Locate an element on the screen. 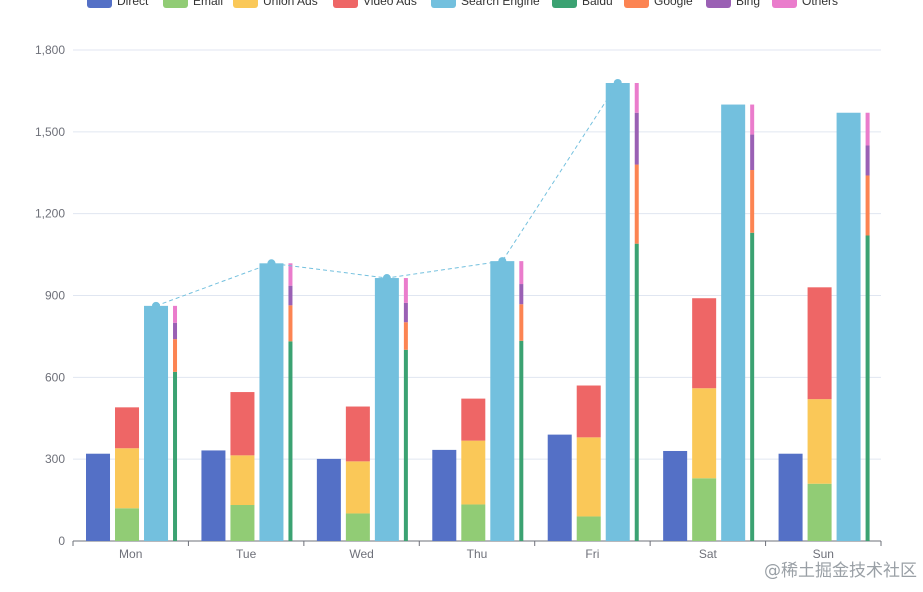 The width and height of the screenshot is (923, 592). legend-swatch-email is located at coordinates (175, 4).